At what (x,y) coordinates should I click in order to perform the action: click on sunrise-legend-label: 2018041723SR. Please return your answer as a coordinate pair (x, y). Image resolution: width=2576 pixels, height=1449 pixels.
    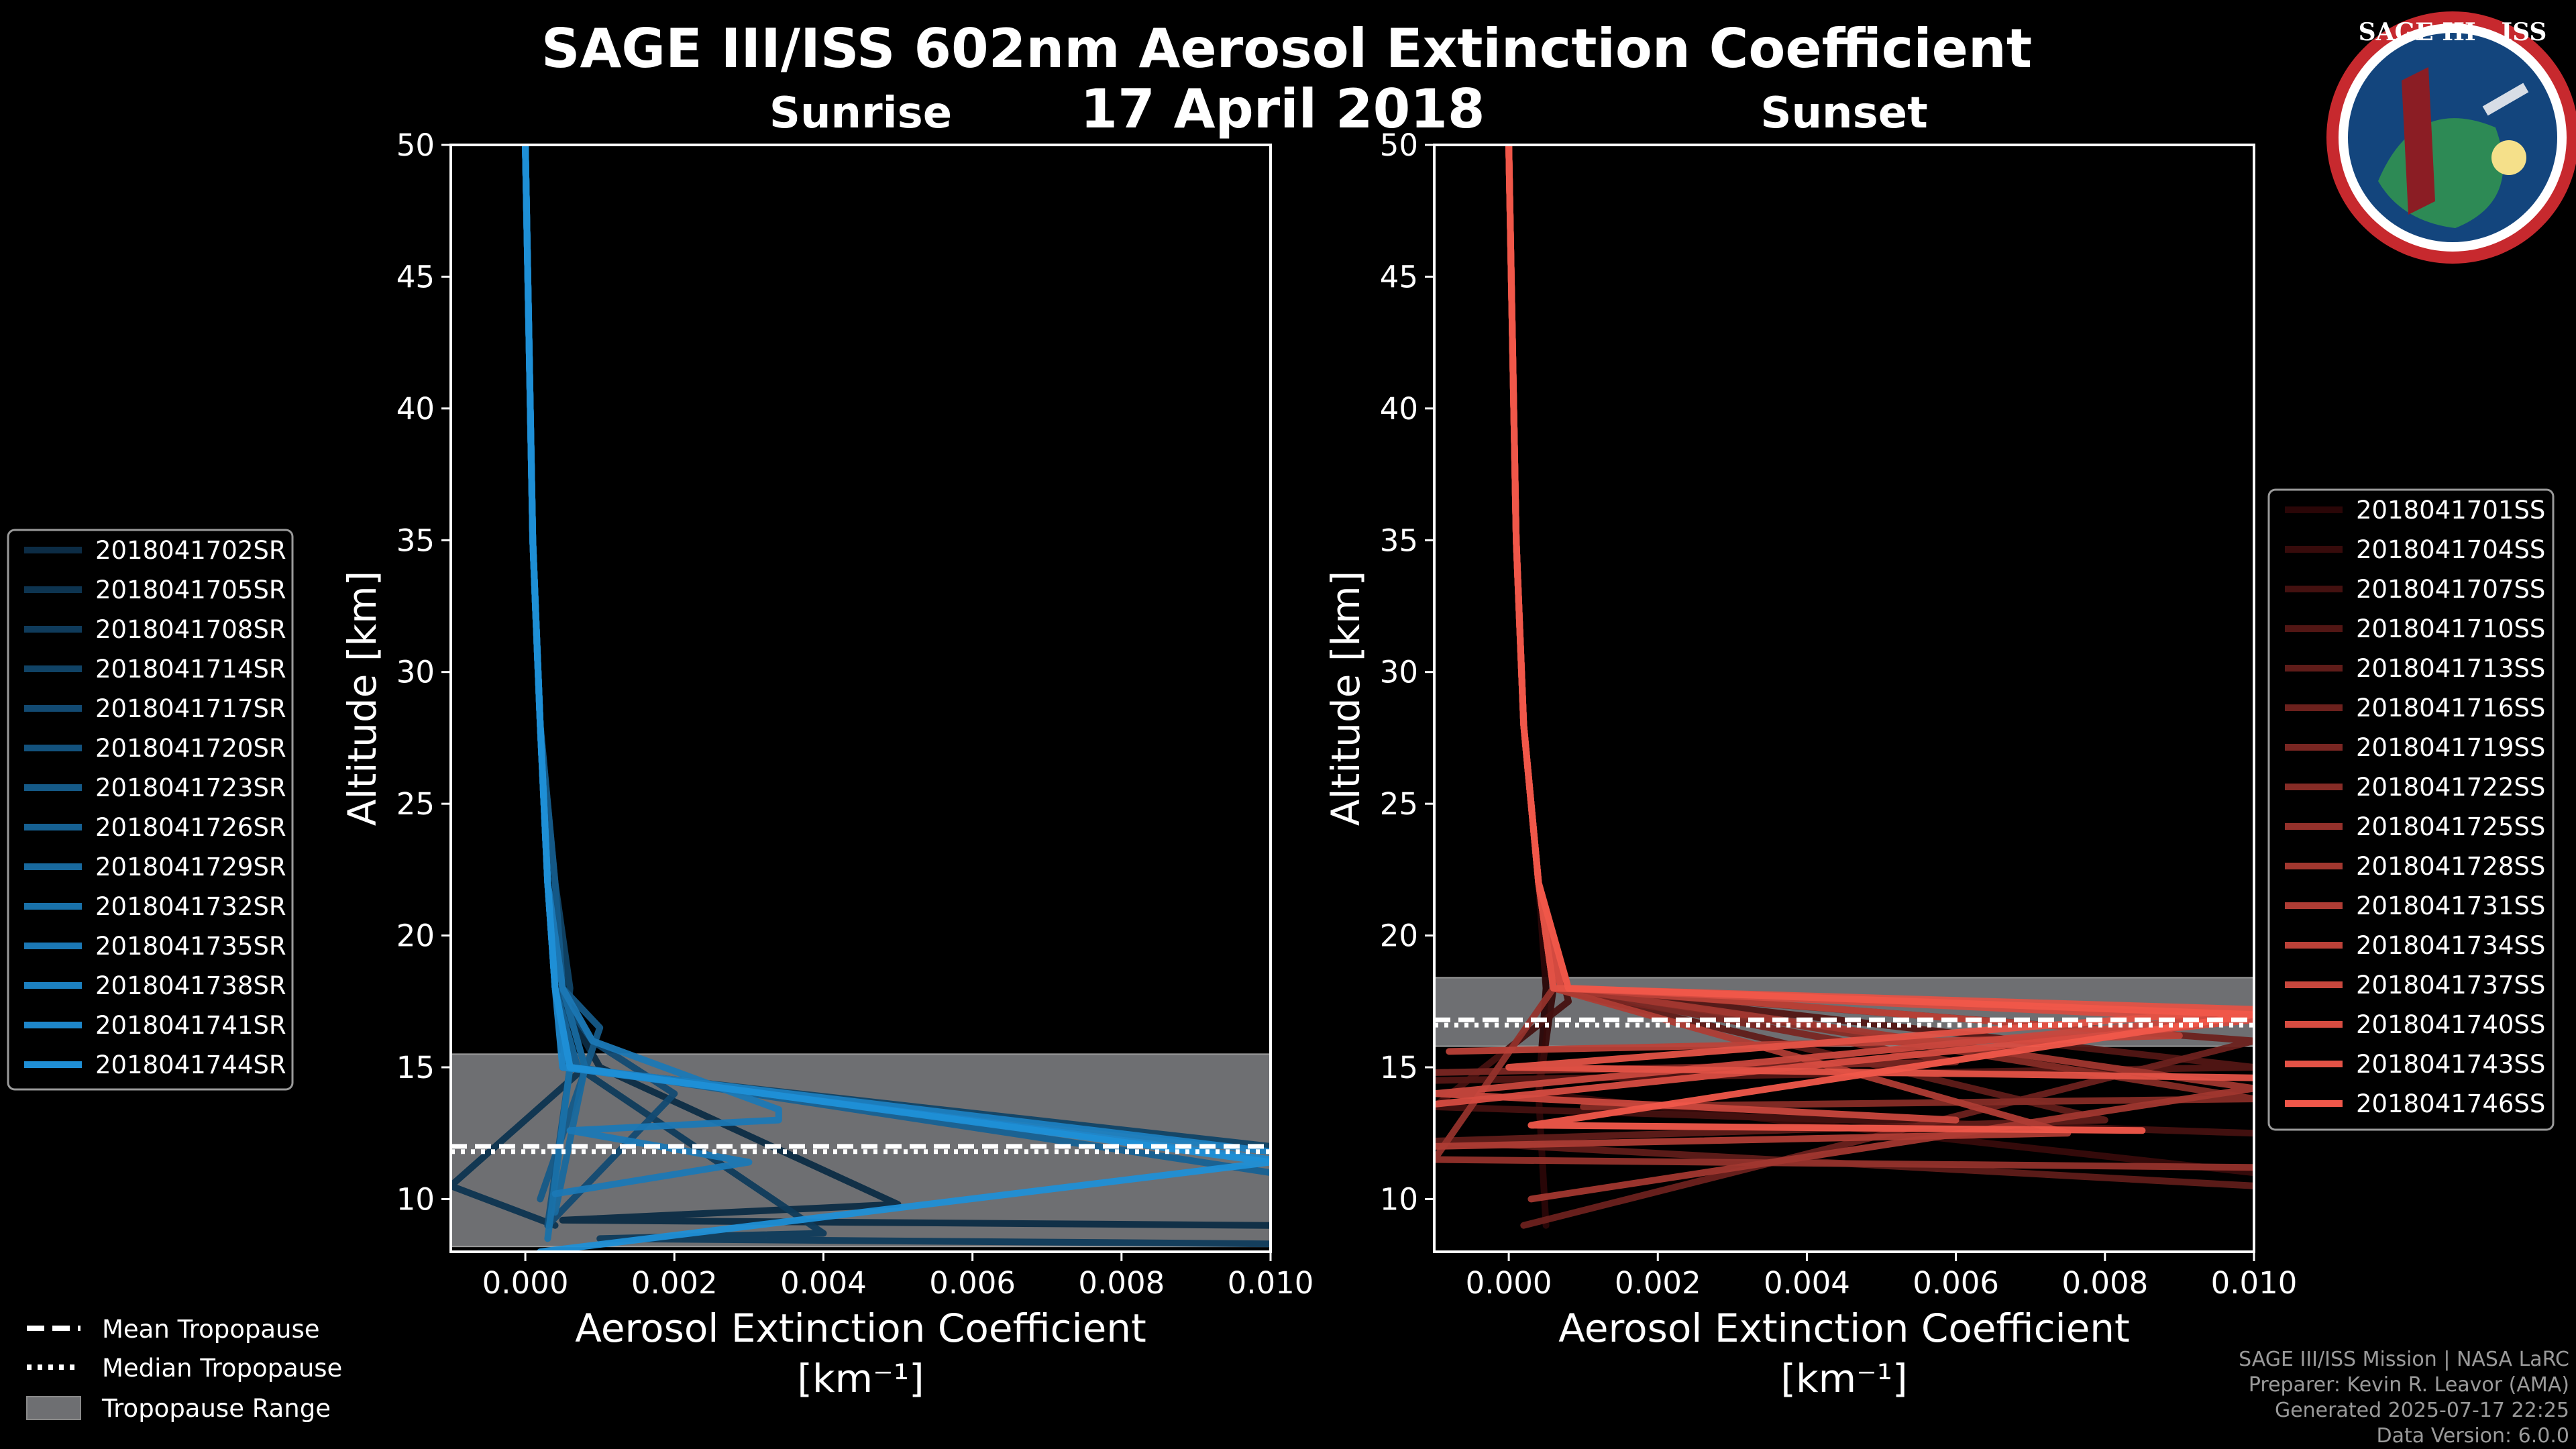
    Looking at the image, I should click on (190, 787).